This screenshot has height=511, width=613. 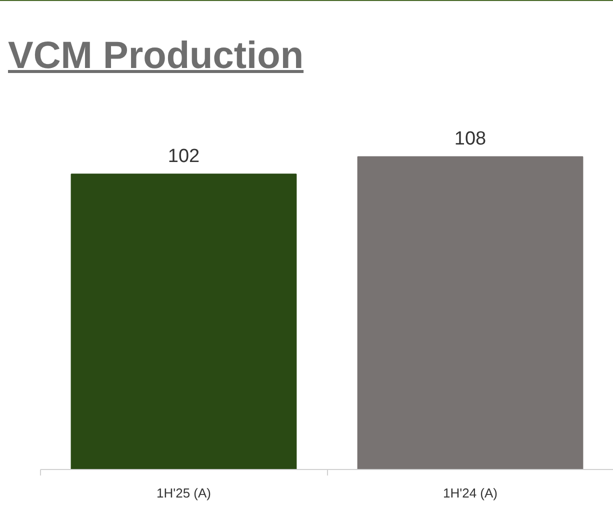 What do you see at coordinates (470, 139) in the screenshot?
I see `data-label: 108` at bounding box center [470, 139].